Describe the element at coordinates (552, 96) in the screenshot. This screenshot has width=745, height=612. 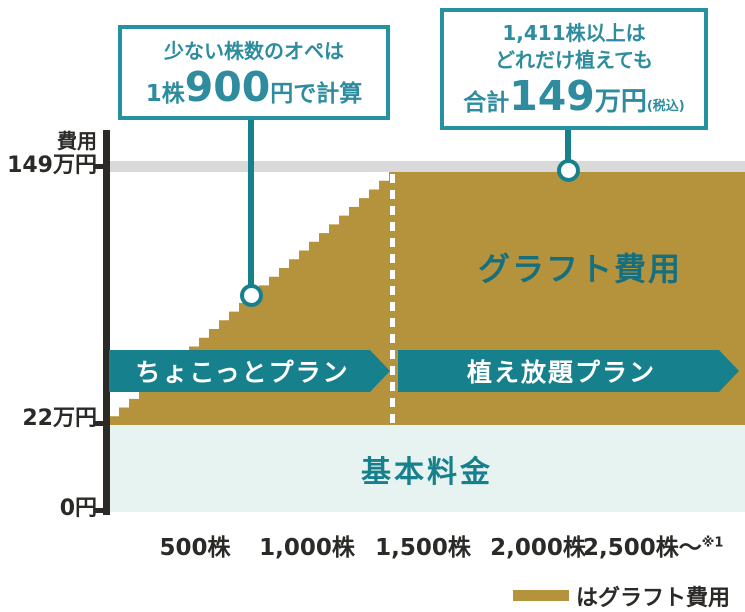
I see `price-cap-value: 149` at that location.